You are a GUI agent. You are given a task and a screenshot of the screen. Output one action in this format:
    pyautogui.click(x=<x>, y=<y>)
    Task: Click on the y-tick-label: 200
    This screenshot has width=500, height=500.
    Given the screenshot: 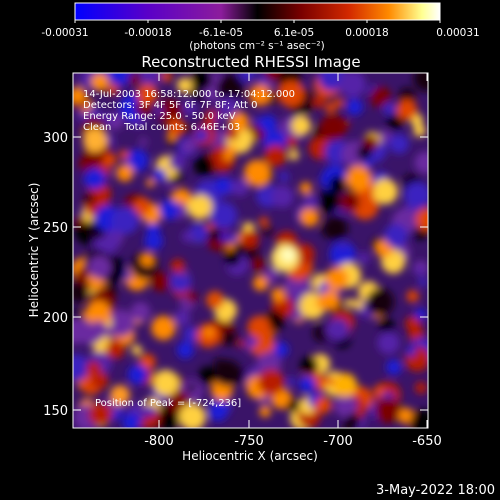 What is the action you would take?
    pyautogui.click(x=55, y=318)
    